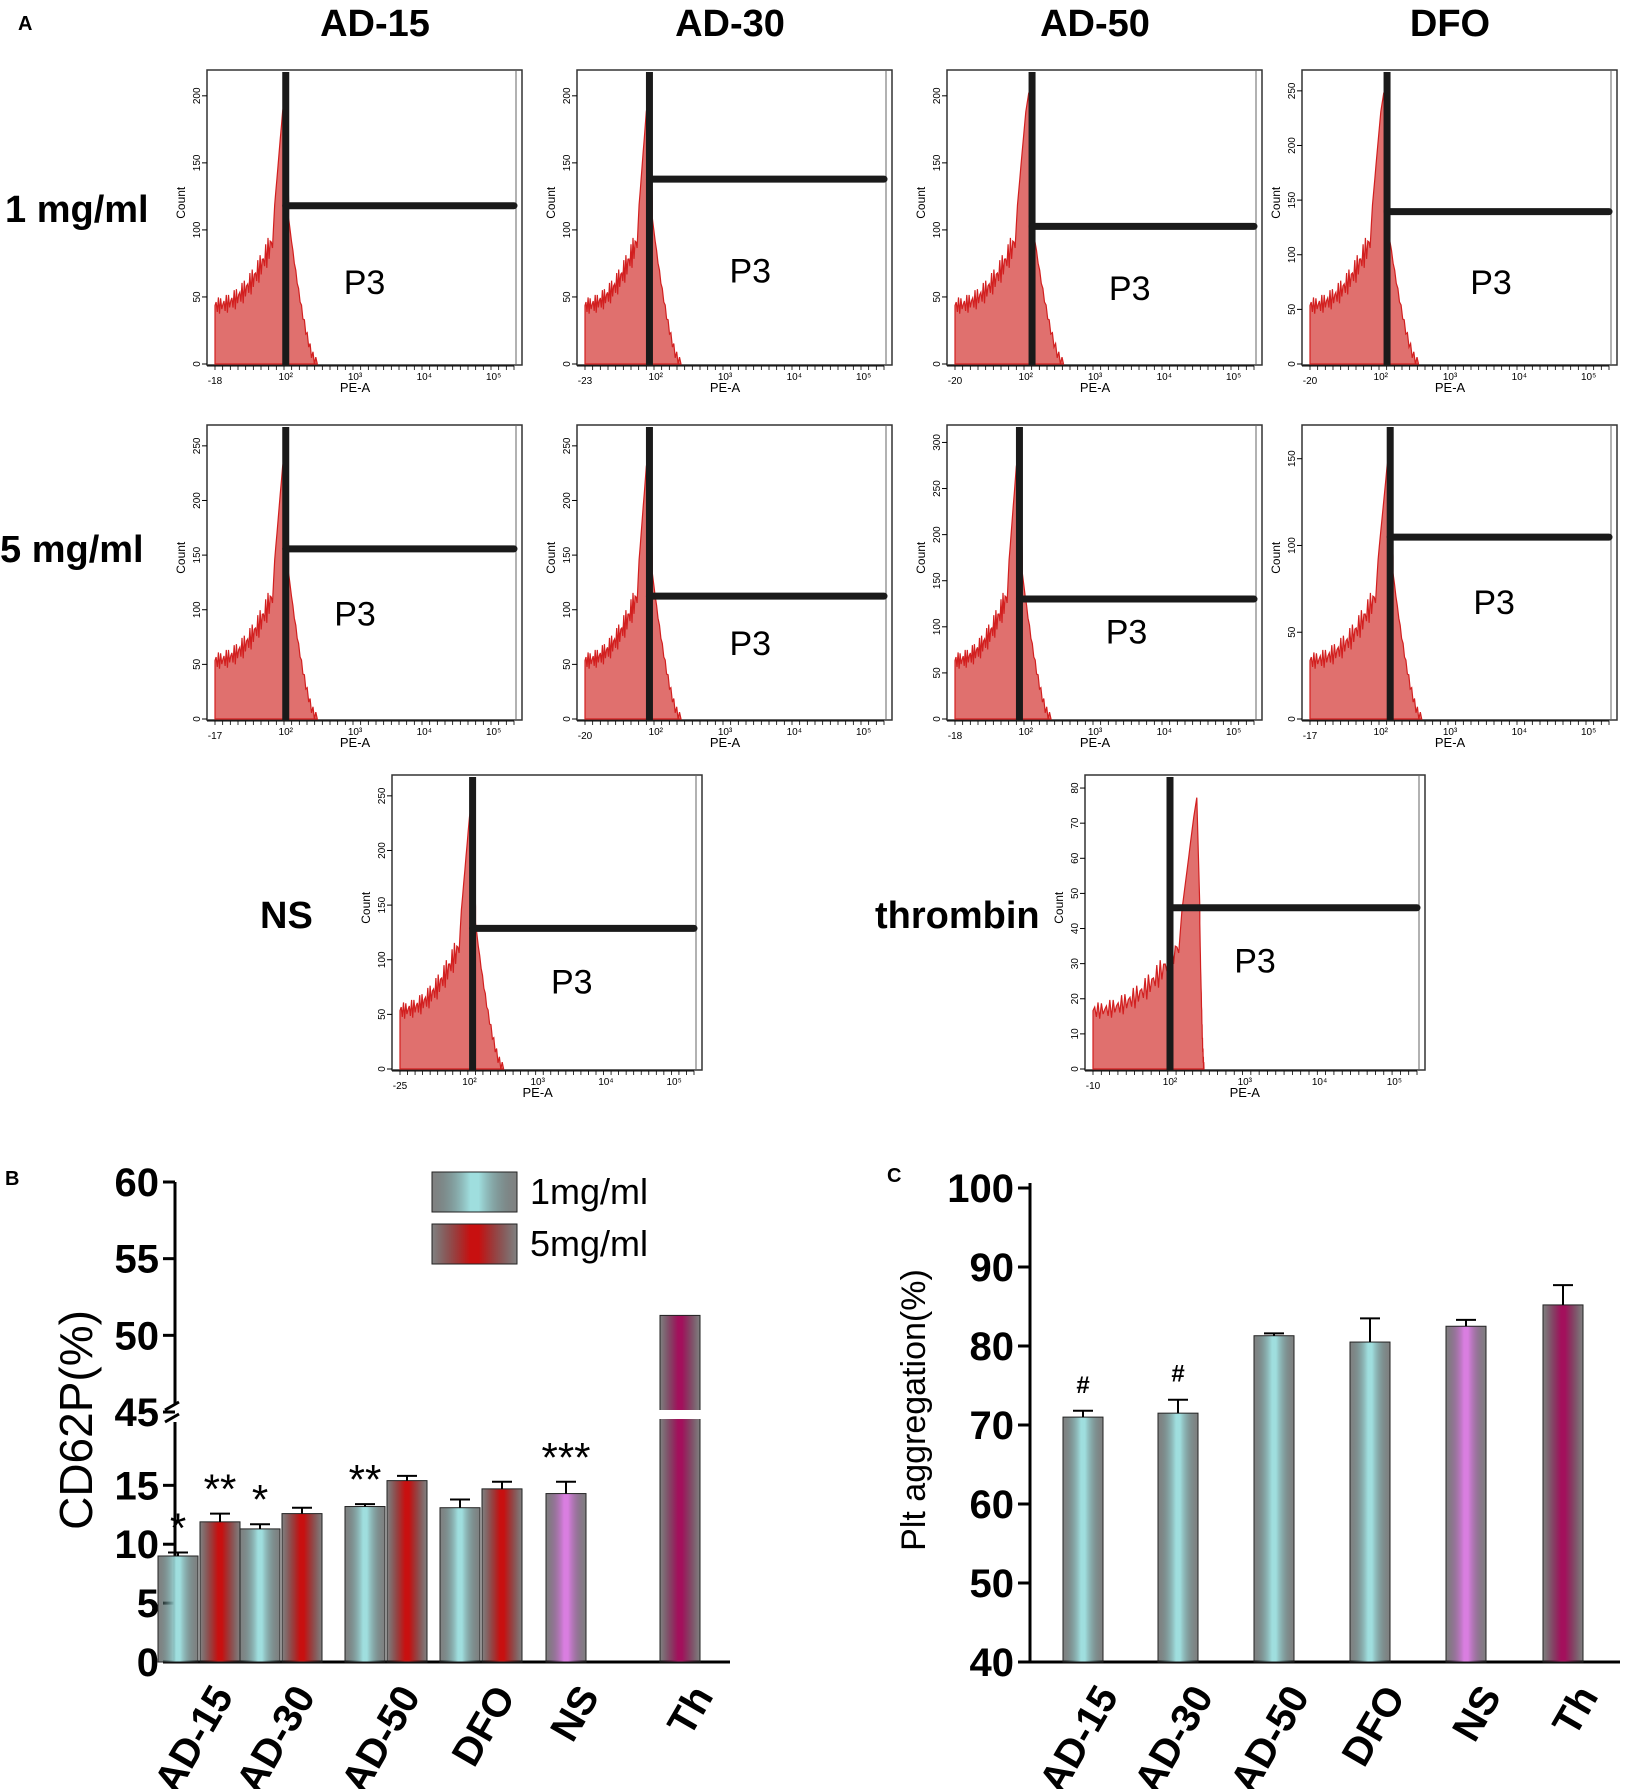 The width and height of the screenshot is (1625, 1789). What do you see at coordinates (565, 1457) in the screenshot?
I see `significance-mark: ***` at bounding box center [565, 1457].